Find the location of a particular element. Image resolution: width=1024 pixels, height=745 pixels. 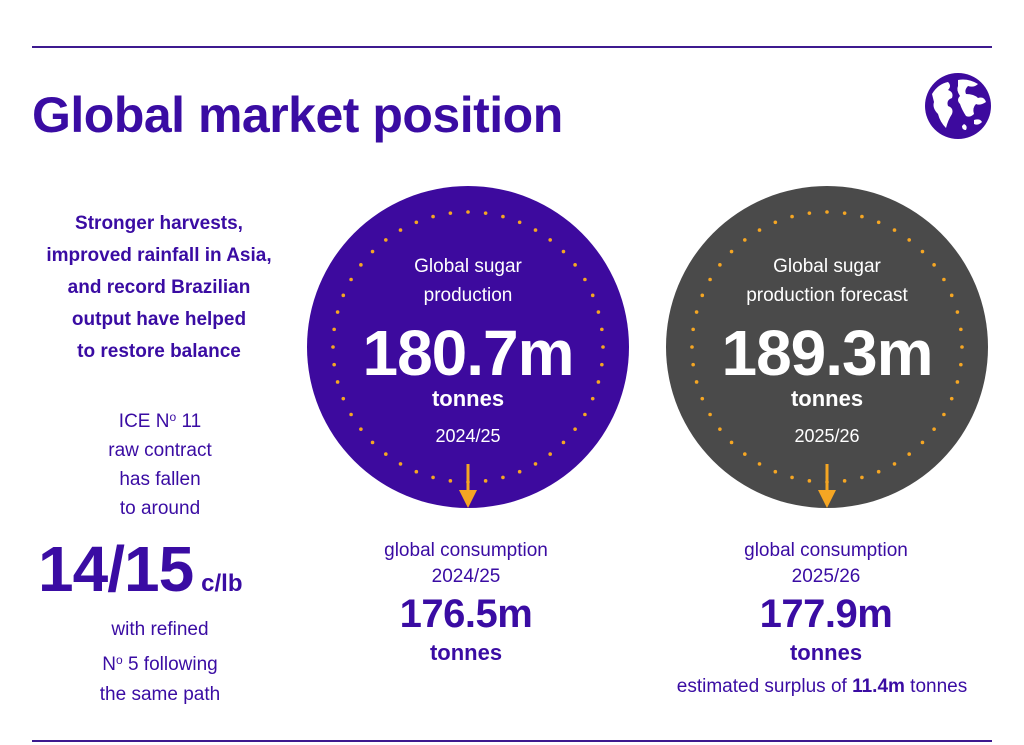

refined-line: No 5 following is located at coordinates (160, 664).